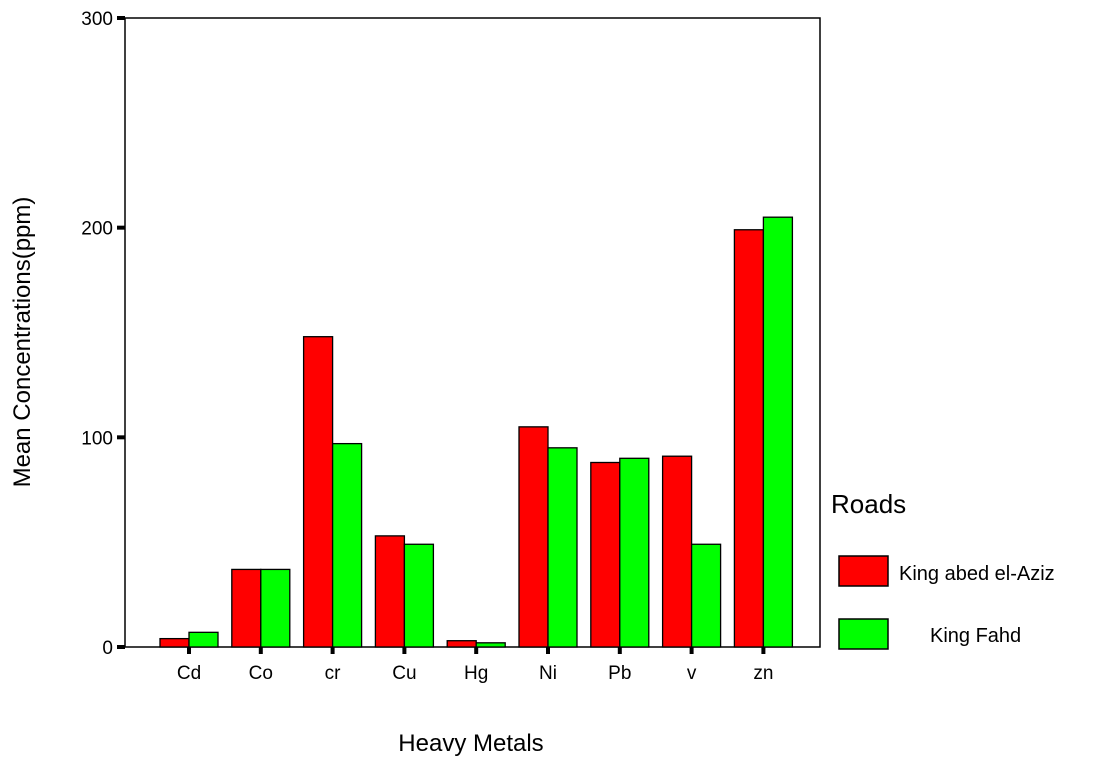 The image size is (1112, 758). Describe the element at coordinates (975, 636) in the screenshot. I see `legend-label-king-fahd: King Fahd` at that location.